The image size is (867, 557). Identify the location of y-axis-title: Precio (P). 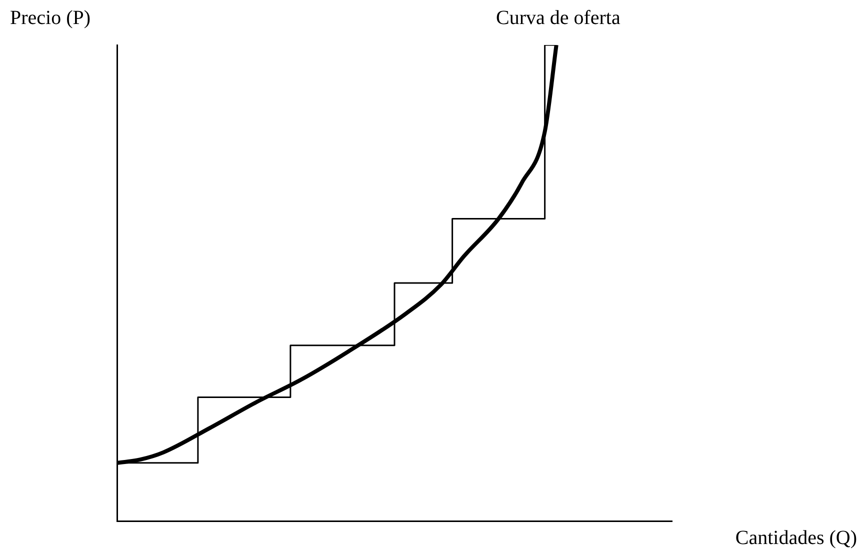
(50, 18).